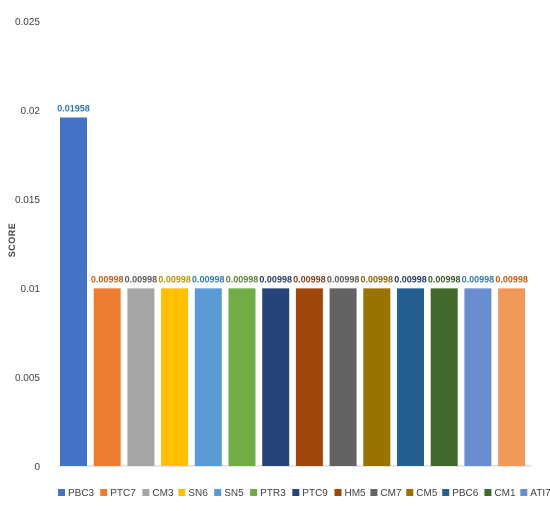 The image size is (550, 511). What do you see at coordinates (410, 492) in the screenshot?
I see `legend-swatch-cm5` at bounding box center [410, 492].